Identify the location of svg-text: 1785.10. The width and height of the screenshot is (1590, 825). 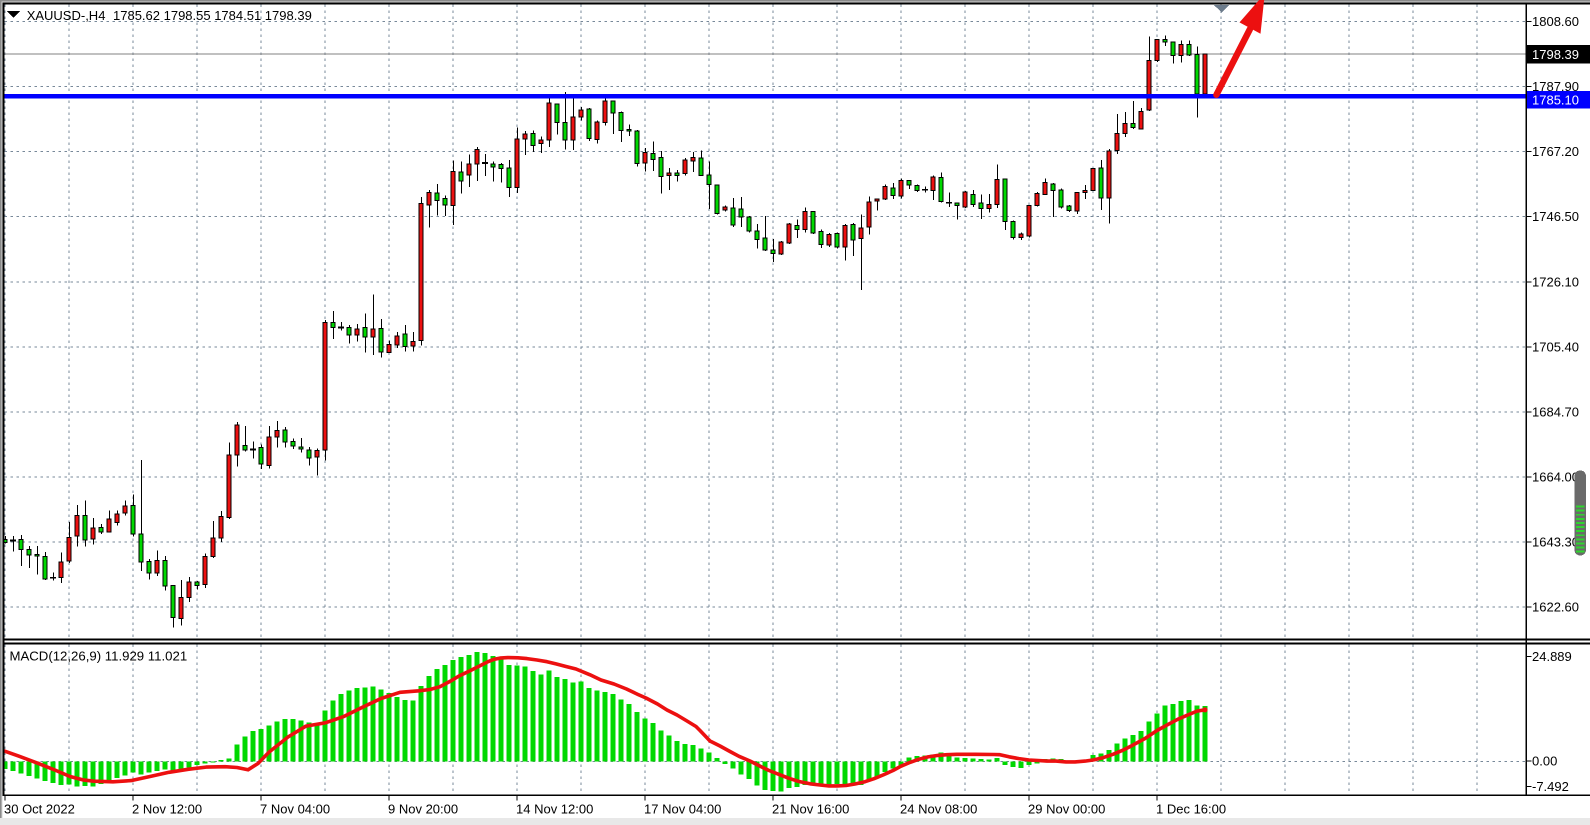
(1555, 100).